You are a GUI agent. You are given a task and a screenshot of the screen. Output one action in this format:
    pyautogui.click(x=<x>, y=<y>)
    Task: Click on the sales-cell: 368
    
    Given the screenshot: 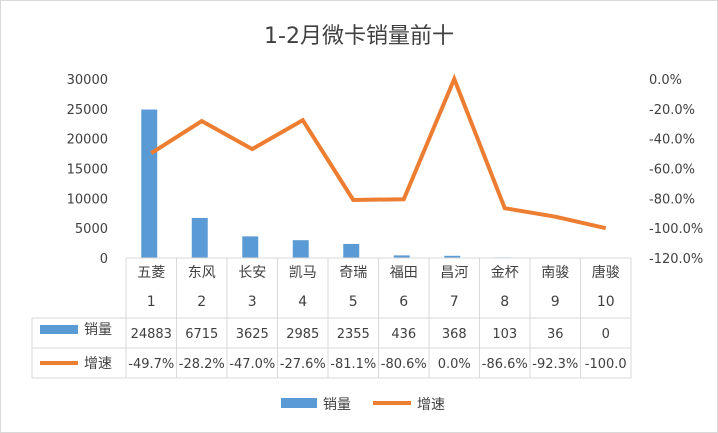 What is the action you would take?
    pyautogui.click(x=454, y=334)
    